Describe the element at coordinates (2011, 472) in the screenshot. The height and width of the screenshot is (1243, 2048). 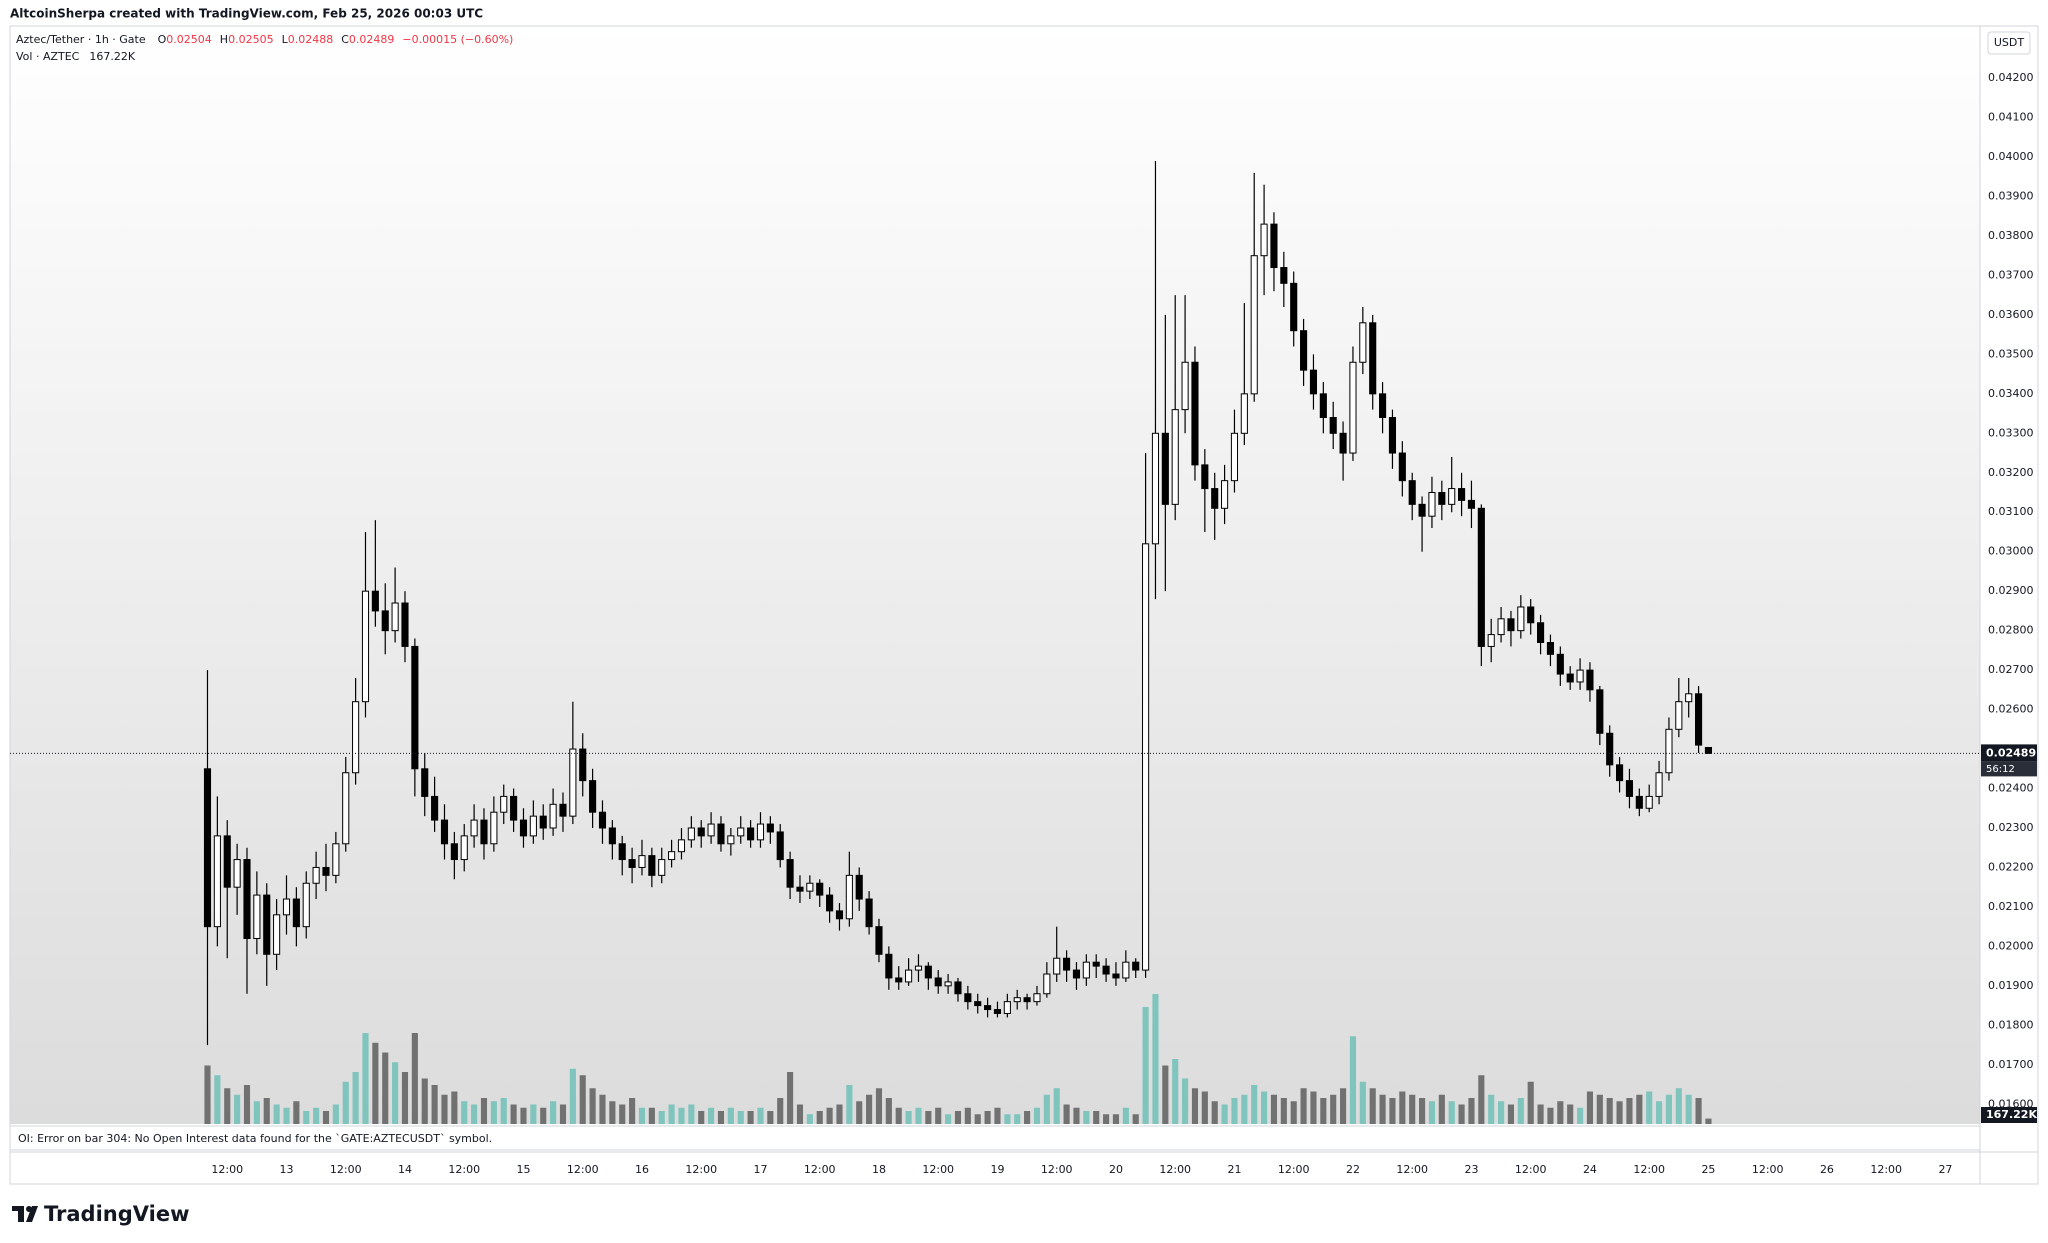
I see `y-tick-label: 0.03200` at that location.